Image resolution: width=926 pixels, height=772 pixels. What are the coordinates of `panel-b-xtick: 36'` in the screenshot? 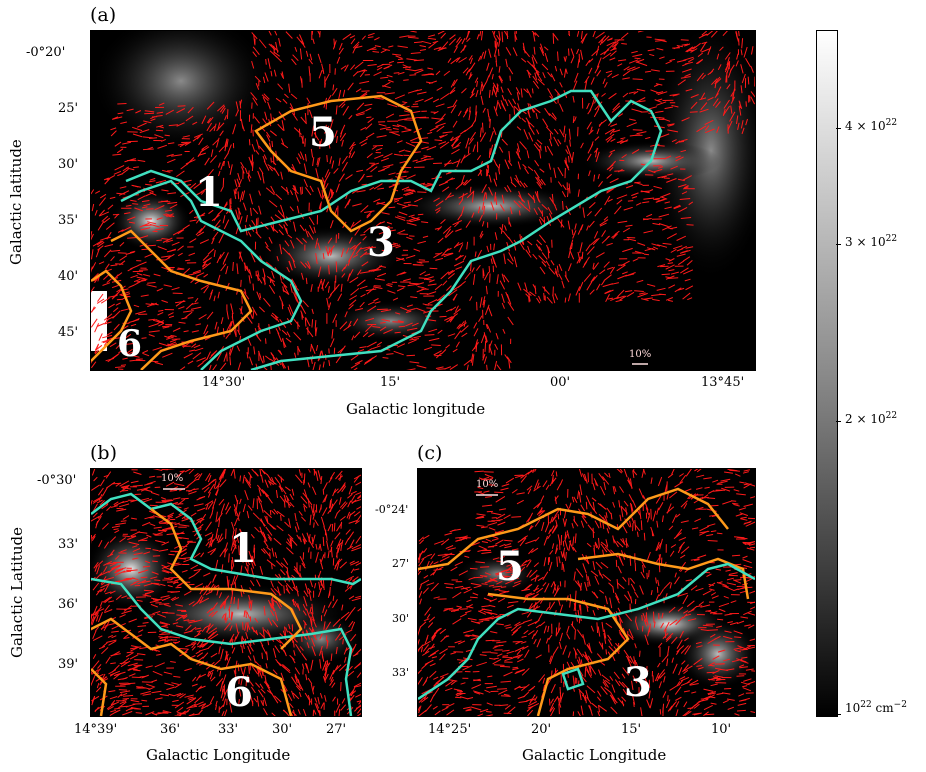 It's located at (170, 729).